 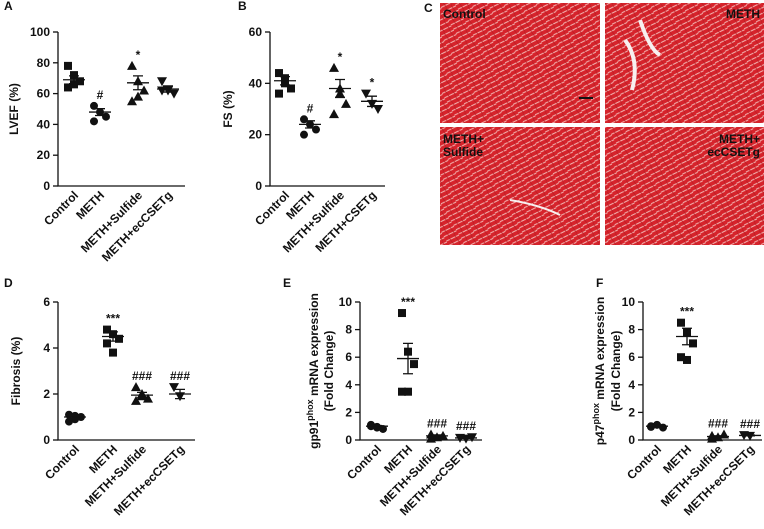 What do you see at coordinates (40, 32) in the screenshot?
I see `y-tick-label: 100` at bounding box center [40, 32].